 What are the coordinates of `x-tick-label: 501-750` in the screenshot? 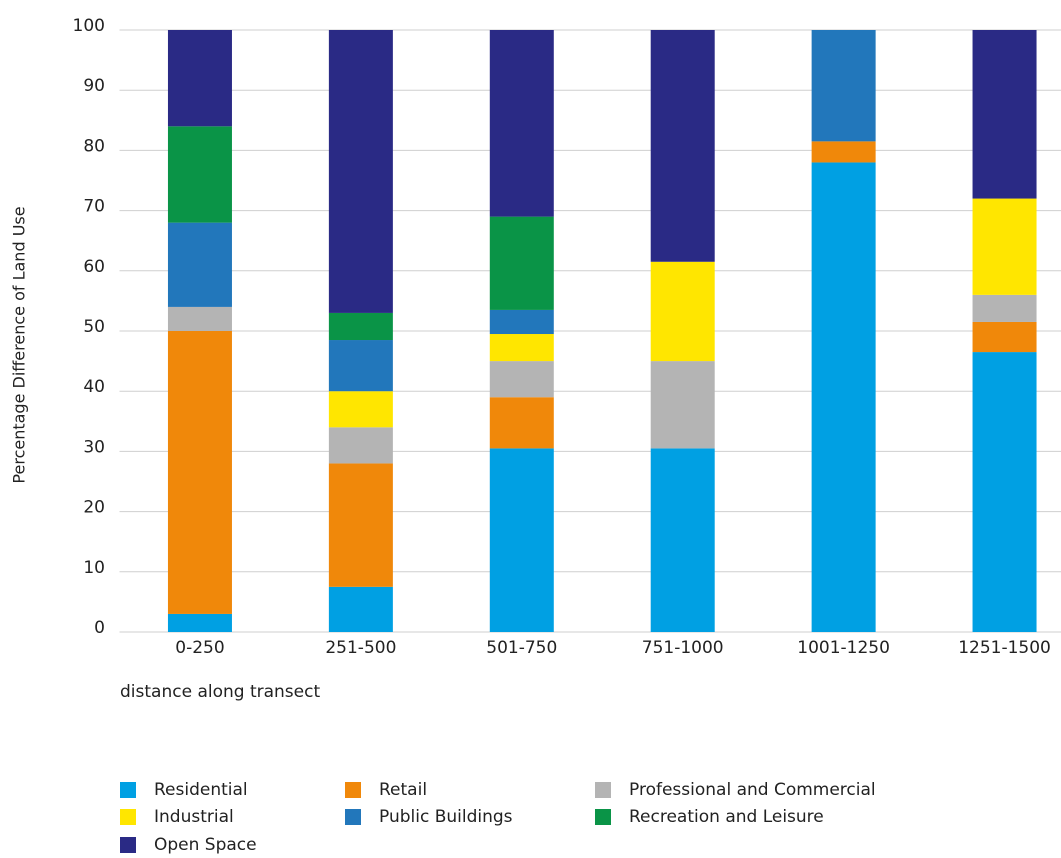 It's located at (521, 648).